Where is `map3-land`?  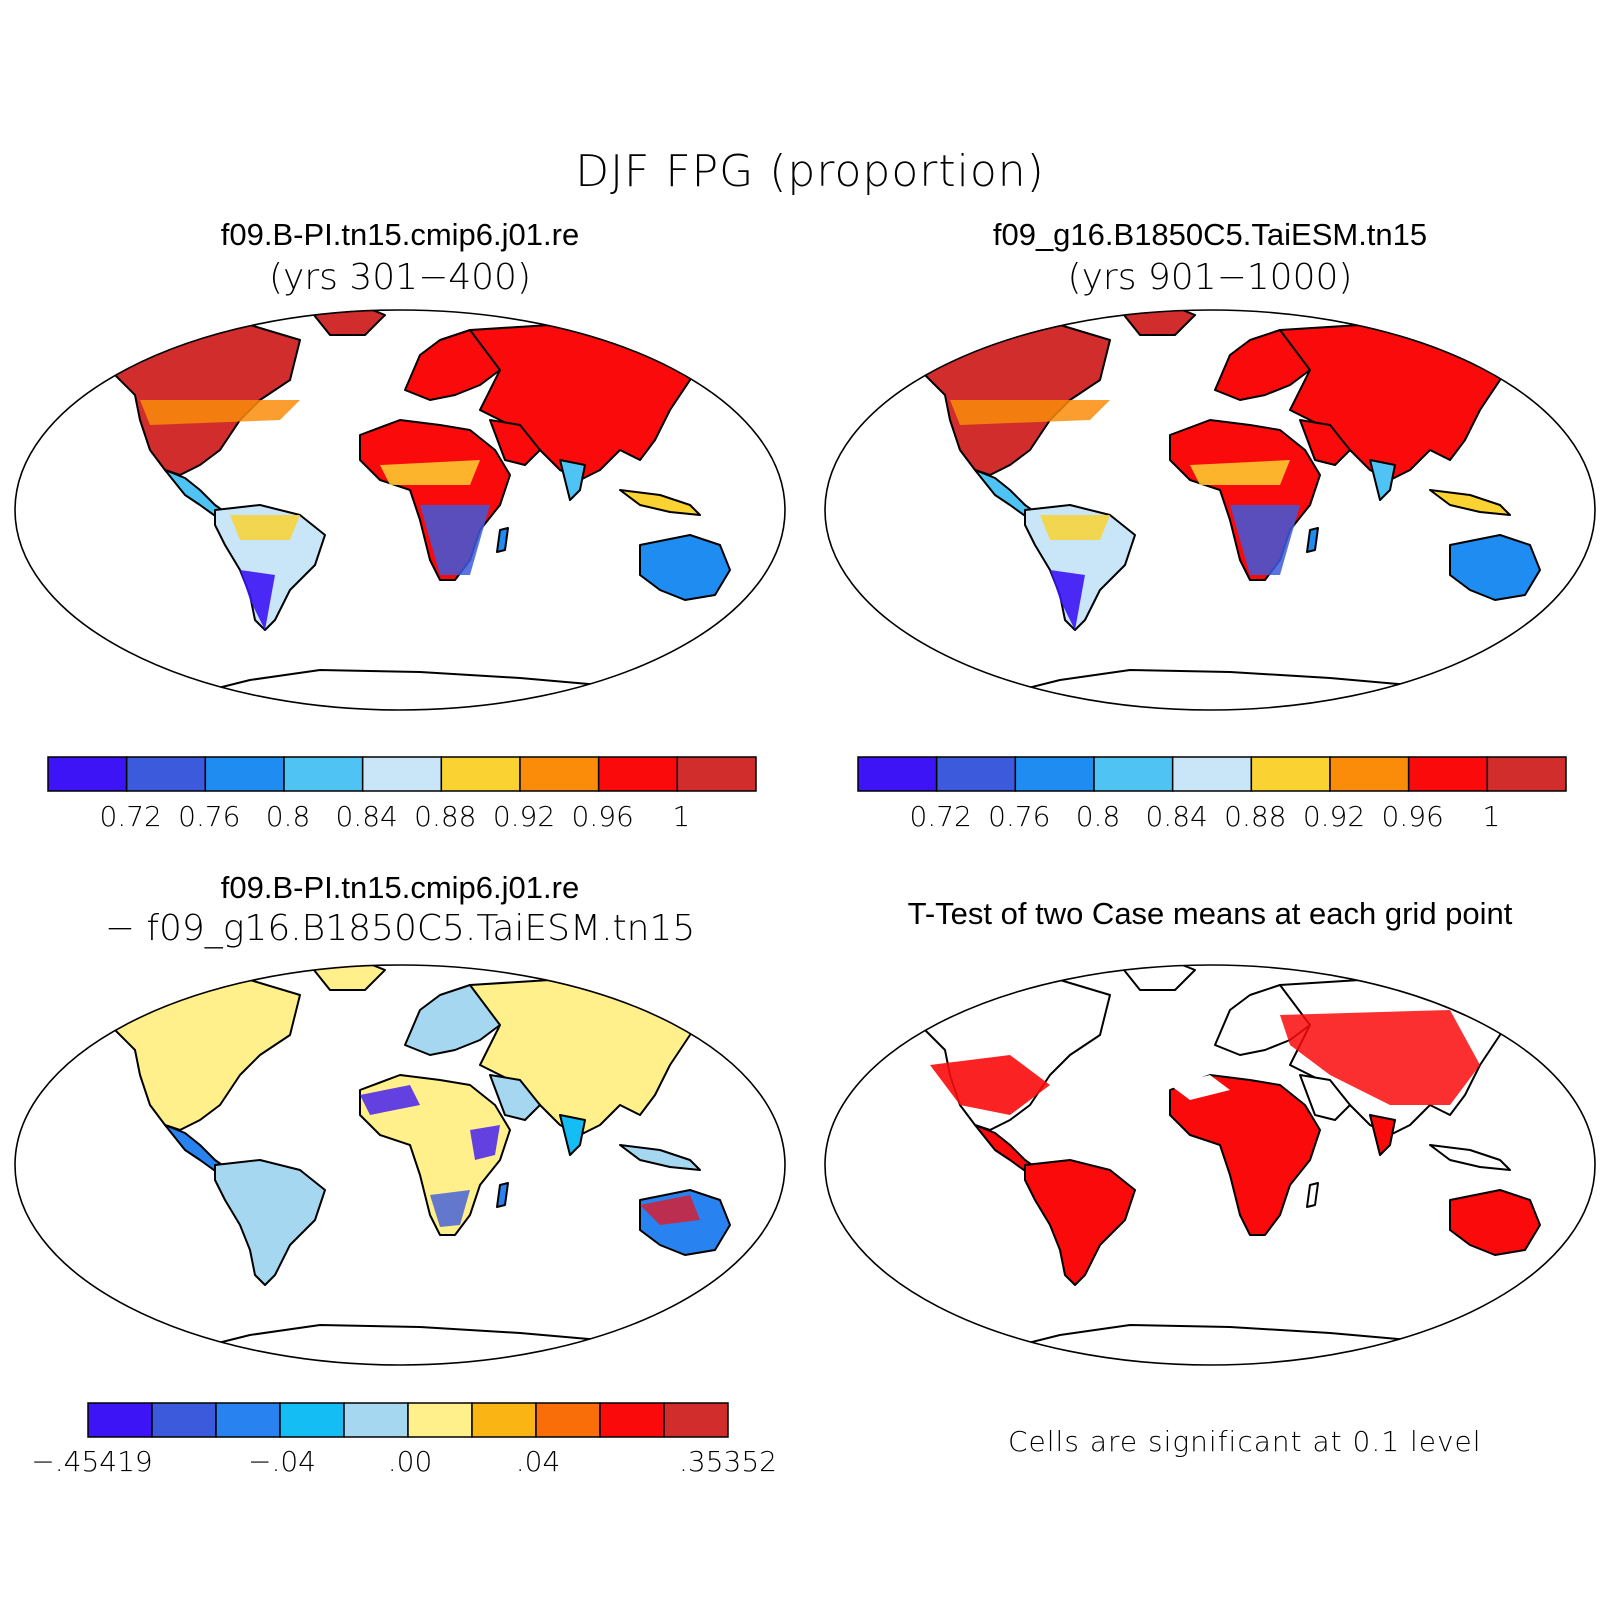 map3-land is located at coordinates (419, 1160).